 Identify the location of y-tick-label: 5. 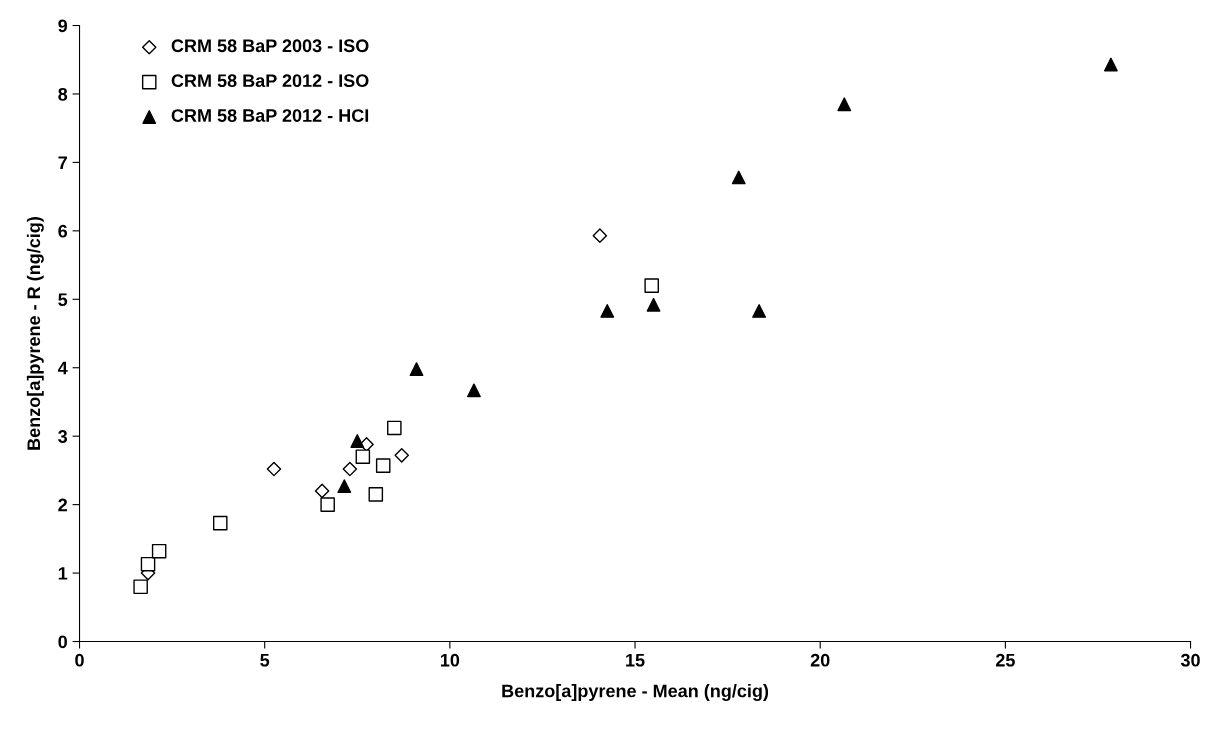
(63, 300).